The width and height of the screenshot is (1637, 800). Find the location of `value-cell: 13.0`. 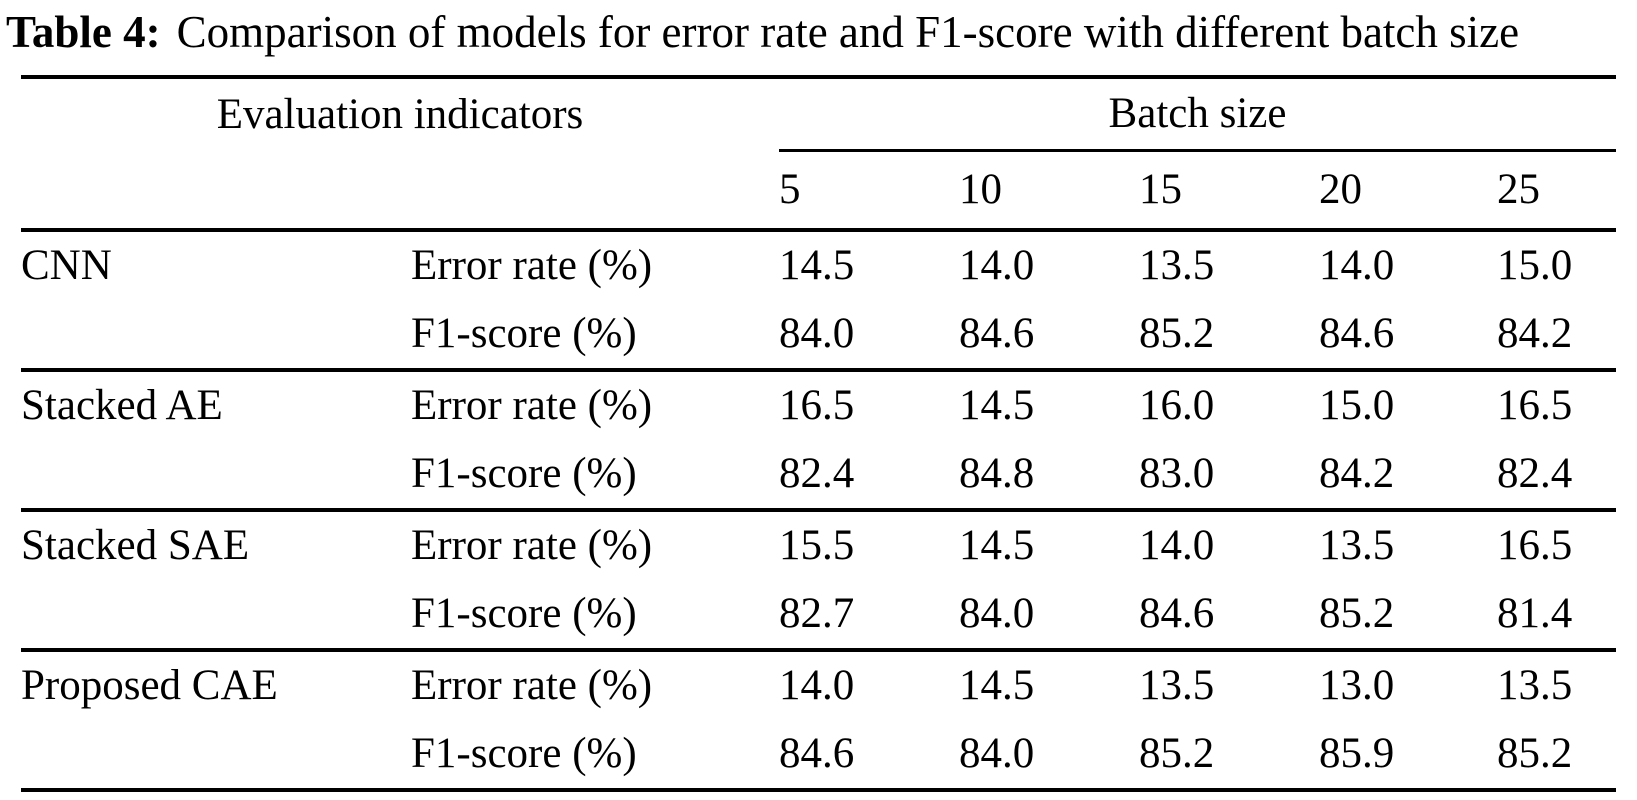

value-cell: 13.0 is located at coordinates (1408, 683).